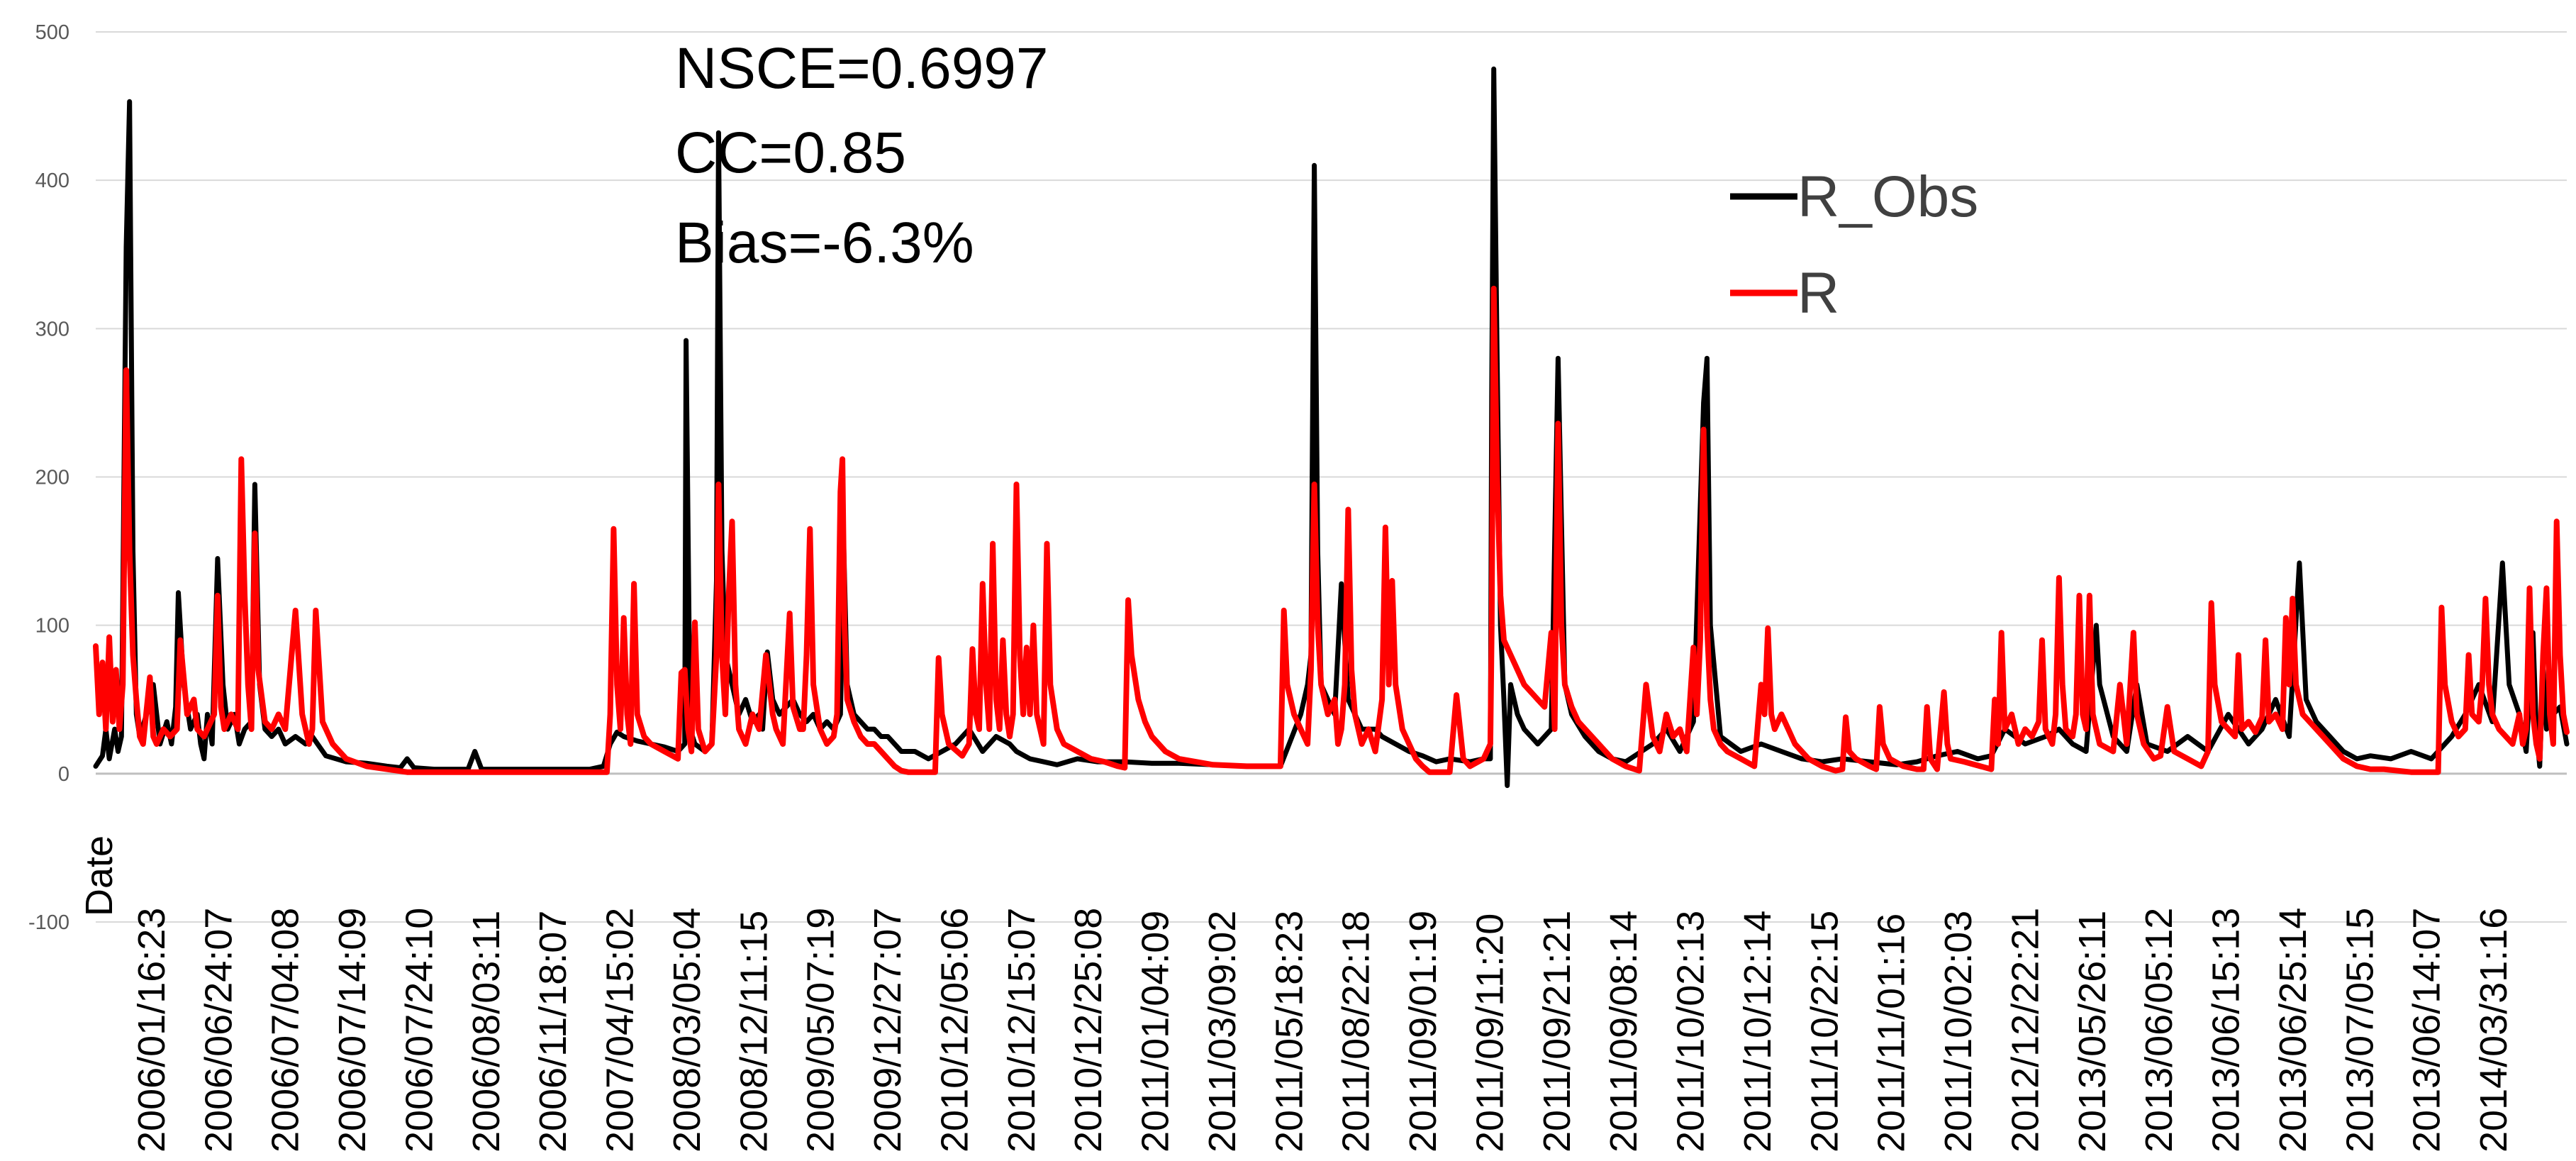 The height and width of the screenshot is (1161, 2576). Describe the element at coordinates (218, 1030) in the screenshot. I see `x-tick-label: 2006/06/24:07` at that location.